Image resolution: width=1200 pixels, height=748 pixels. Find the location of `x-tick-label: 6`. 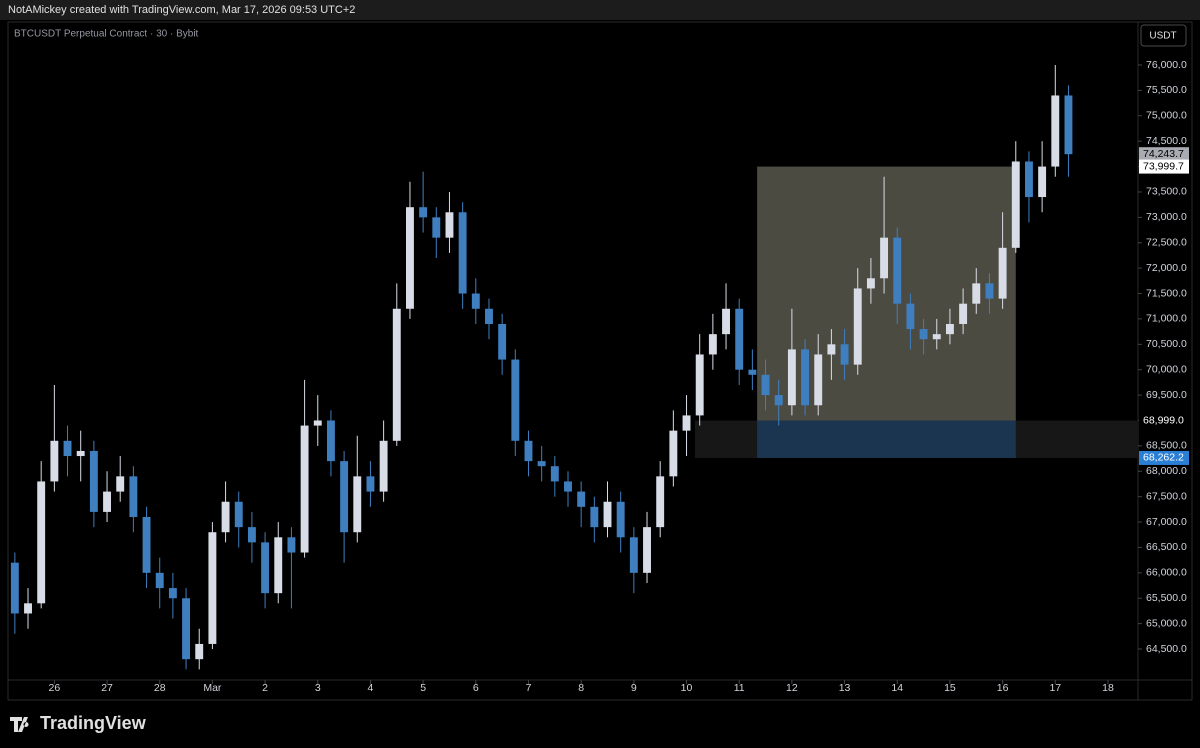

x-tick-label: 6 is located at coordinates (476, 688).